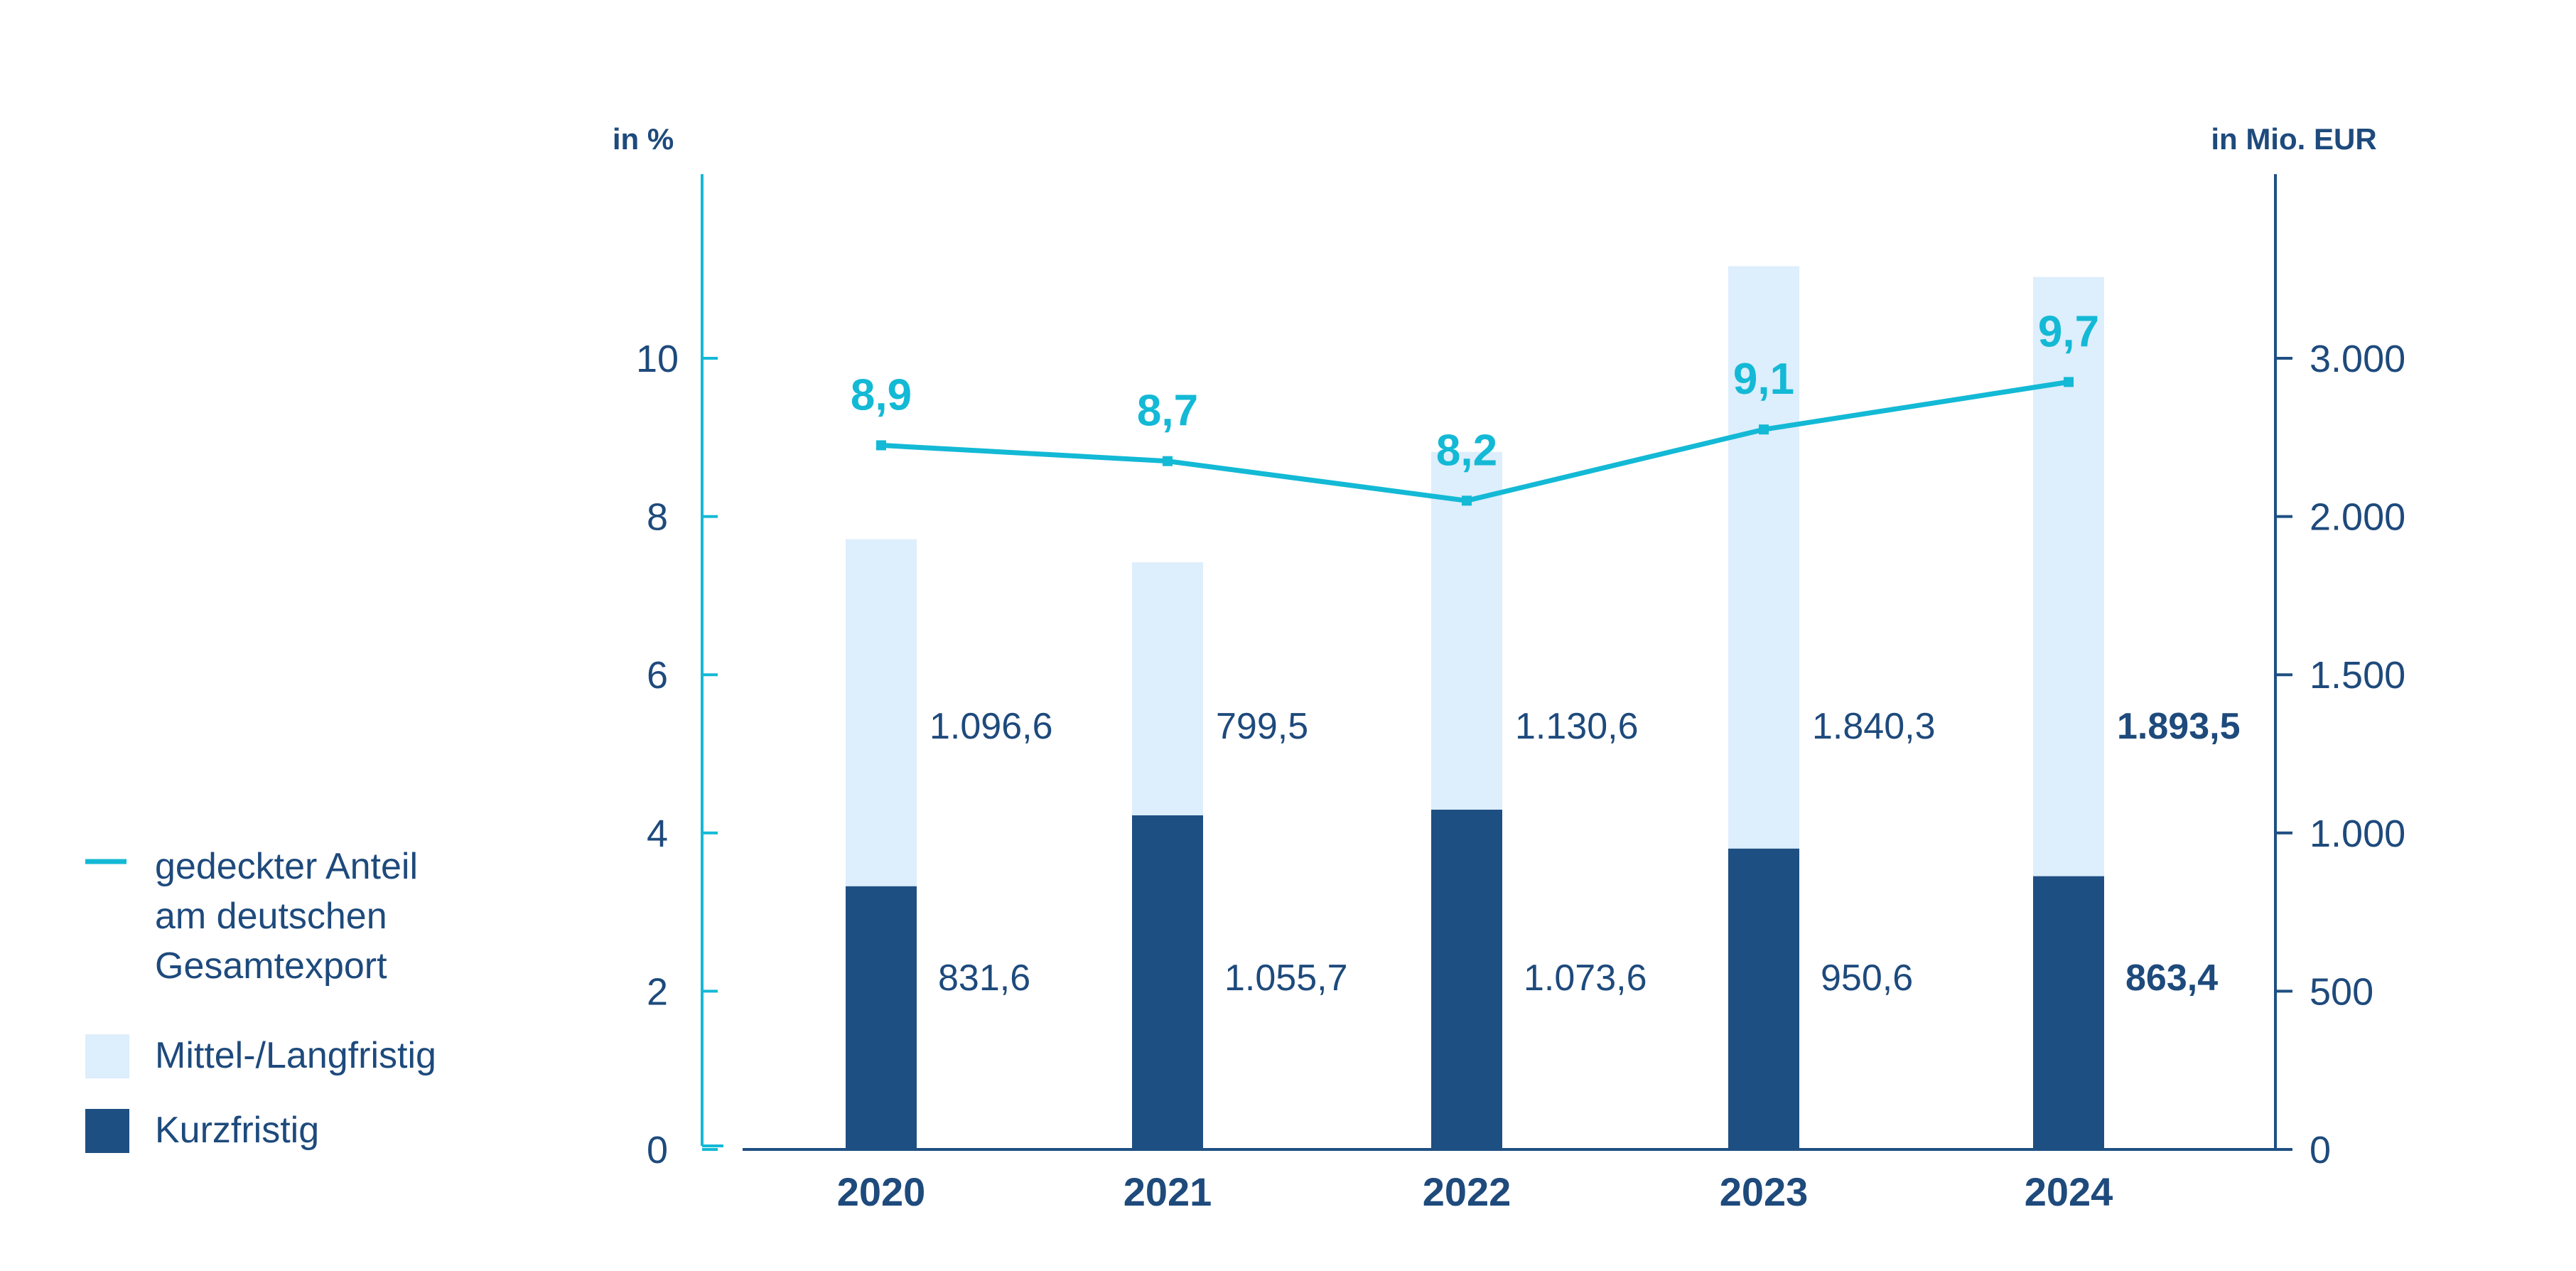 This screenshot has height=1271, width=2576. What do you see at coordinates (2357, 359) in the screenshot?
I see `right-tick-label: 3.000` at bounding box center [2357, 359].